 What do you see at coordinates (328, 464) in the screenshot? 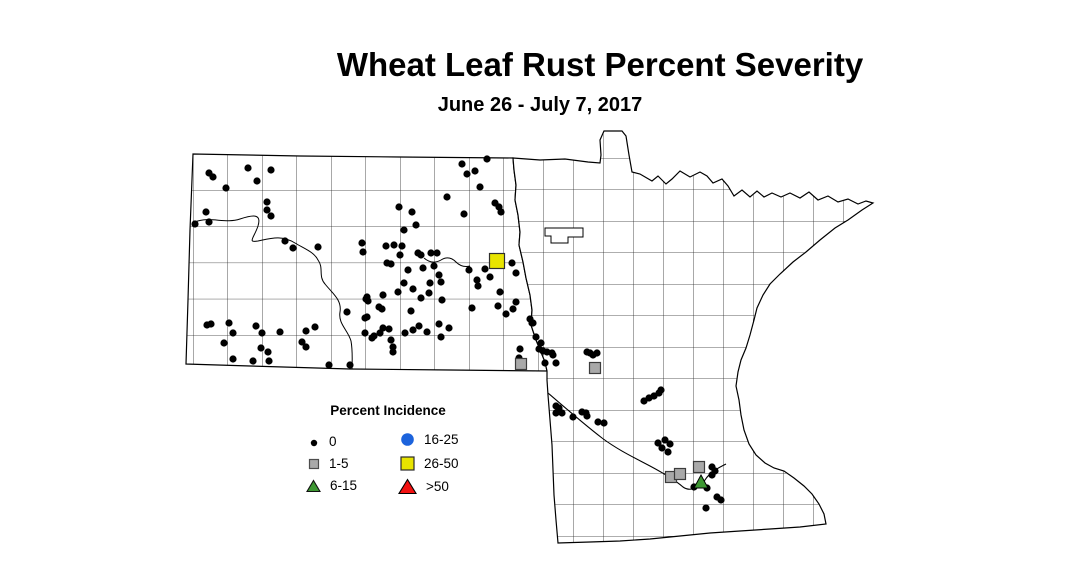
I see `legend-item-1-5: 1-5` at bounding box center [328, 464].